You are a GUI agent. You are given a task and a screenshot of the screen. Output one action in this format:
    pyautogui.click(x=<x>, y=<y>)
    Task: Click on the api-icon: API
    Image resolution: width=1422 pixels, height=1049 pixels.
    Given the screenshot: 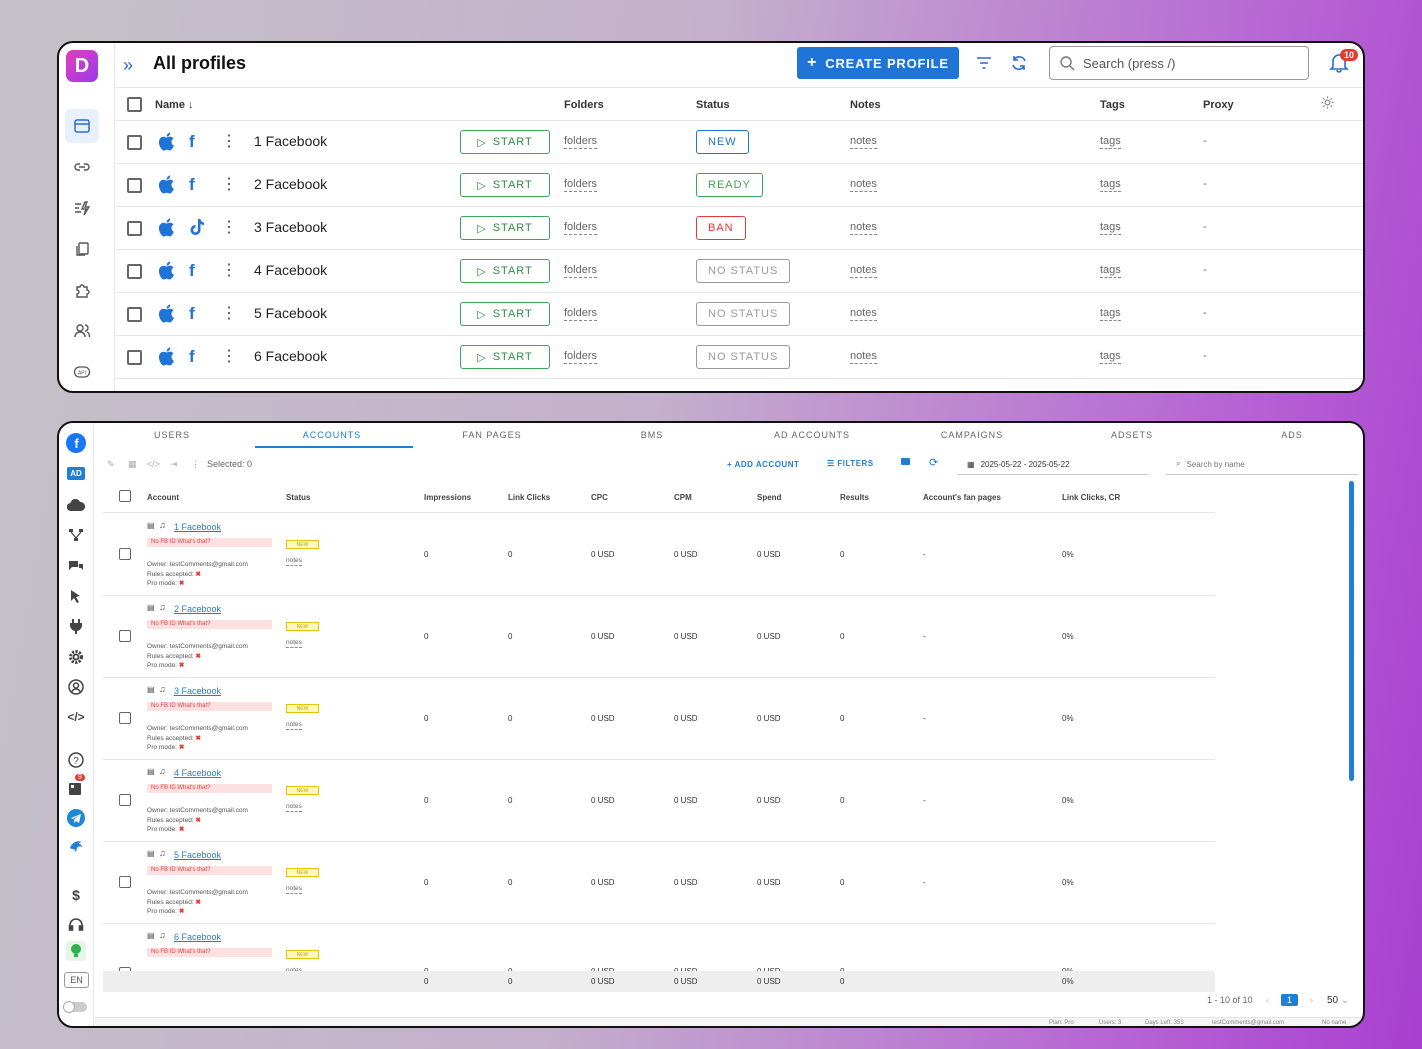 What is the action you would take?
    pyautogui.click(x=82, y=372)
    